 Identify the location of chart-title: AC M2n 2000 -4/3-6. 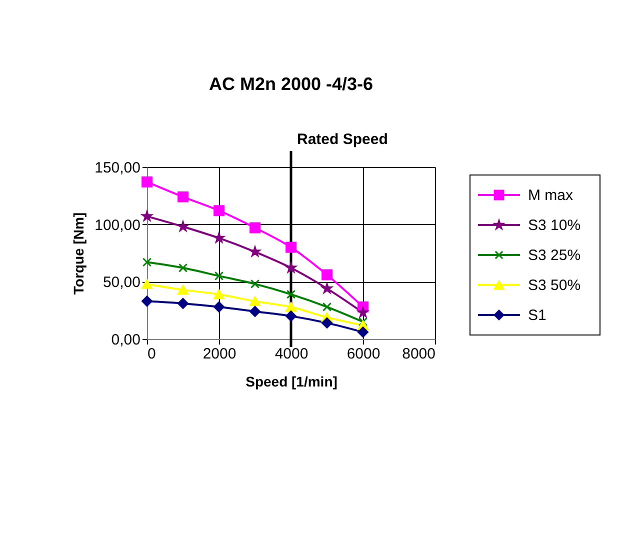
(291, 84).